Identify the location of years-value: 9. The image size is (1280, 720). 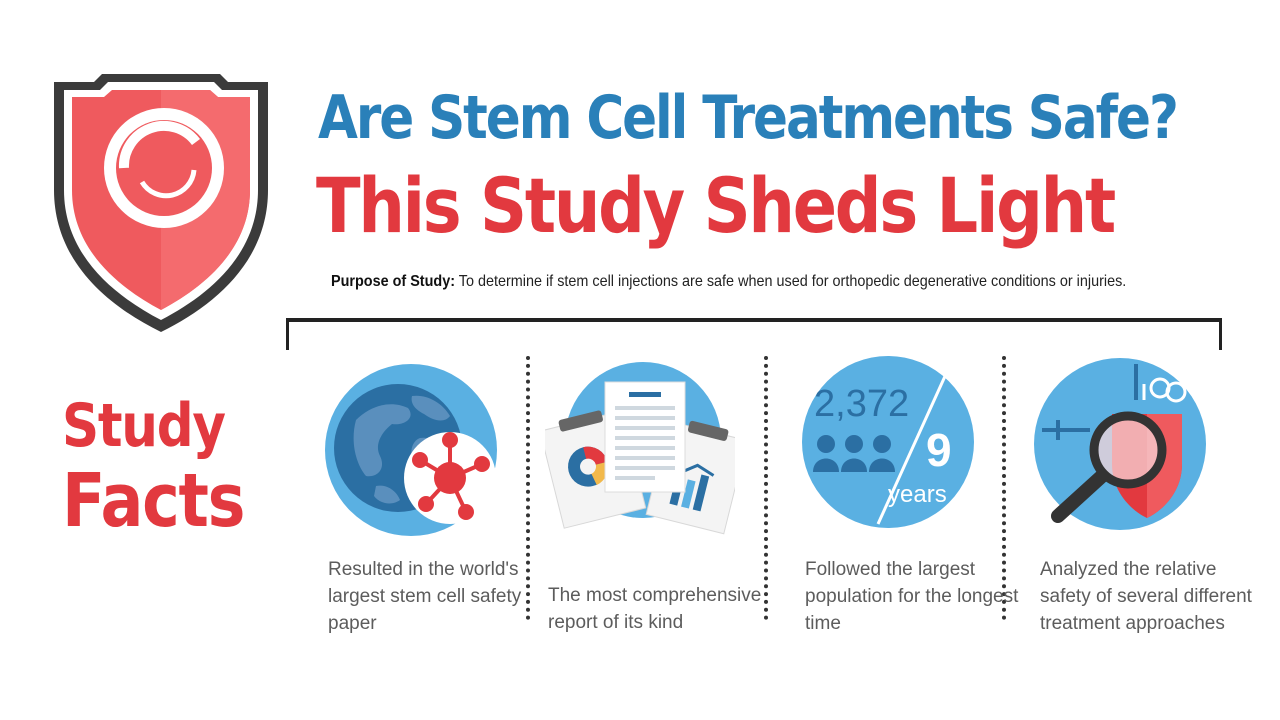
(939, 450).